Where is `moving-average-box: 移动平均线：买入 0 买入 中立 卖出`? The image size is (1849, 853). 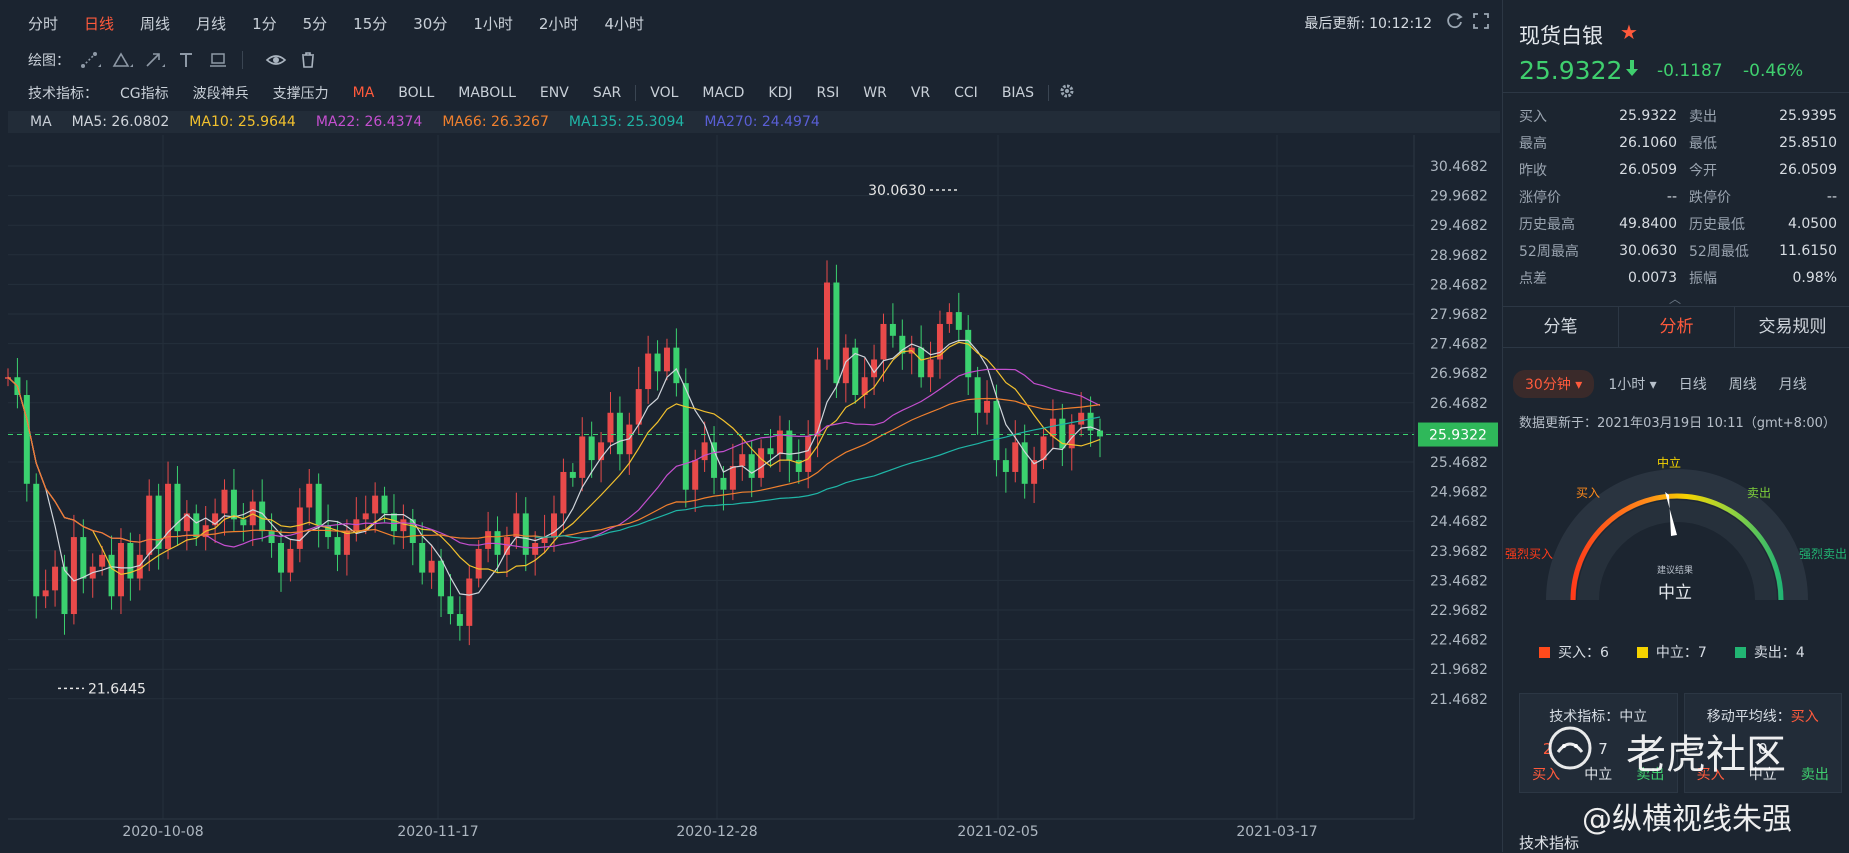 moving-average-box: 移动平均线：买入 0 买入 中立 卖出 is located at coordinates (1762, 743).